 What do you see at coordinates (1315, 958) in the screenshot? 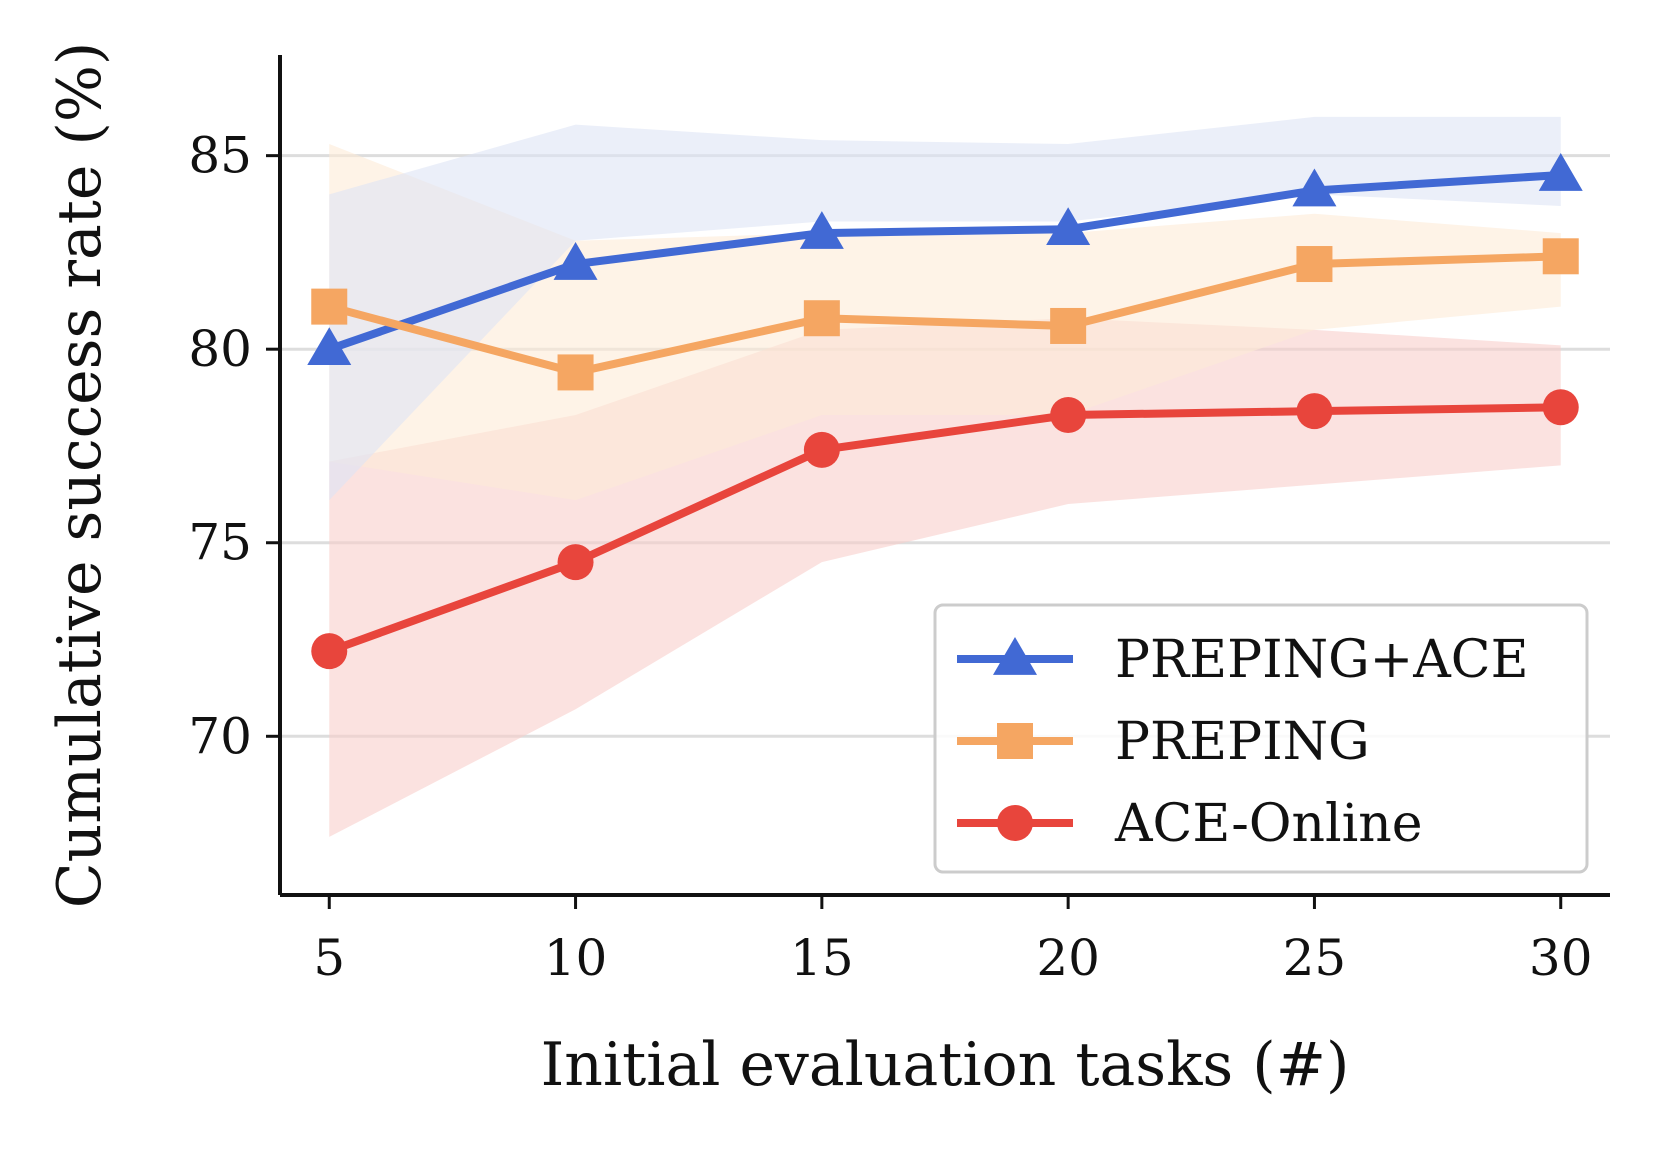
I see `x-tick-label: 25` at bounding box center [1315, 958].